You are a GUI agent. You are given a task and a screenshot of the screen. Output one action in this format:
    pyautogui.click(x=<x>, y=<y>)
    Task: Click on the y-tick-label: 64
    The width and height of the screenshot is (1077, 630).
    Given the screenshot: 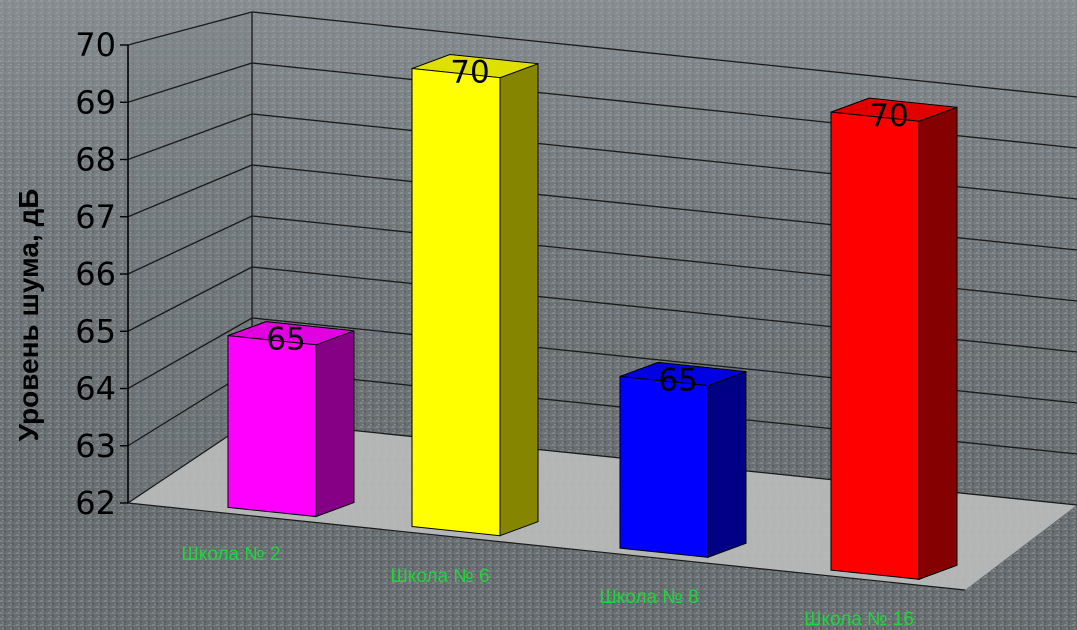 What is the action you would take?
    pyautogui.click(x=95, y=389)
    